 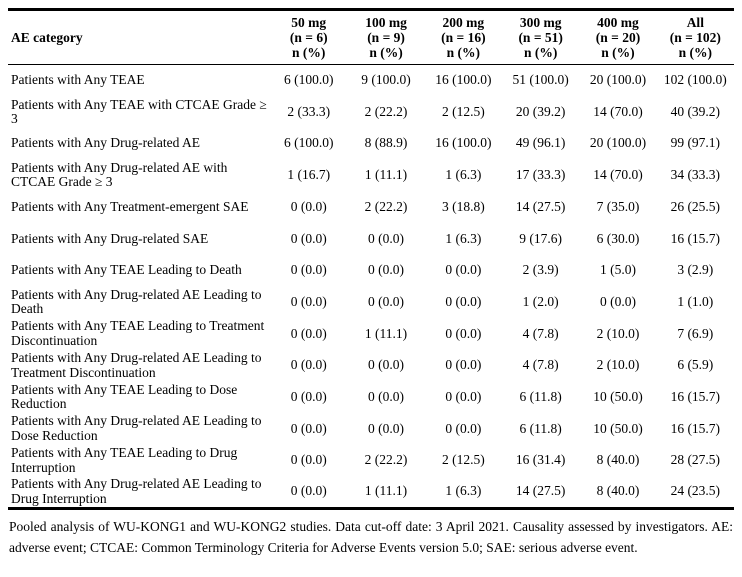 I want to click on row-label: Patients with Any Drug-related SAE, so click(x=110, y=238).